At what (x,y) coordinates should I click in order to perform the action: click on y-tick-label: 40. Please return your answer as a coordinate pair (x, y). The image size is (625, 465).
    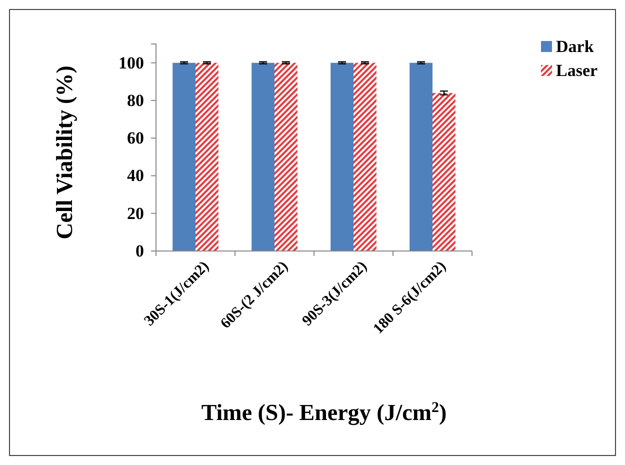
    Looking at the image, I should click on (135, 176).